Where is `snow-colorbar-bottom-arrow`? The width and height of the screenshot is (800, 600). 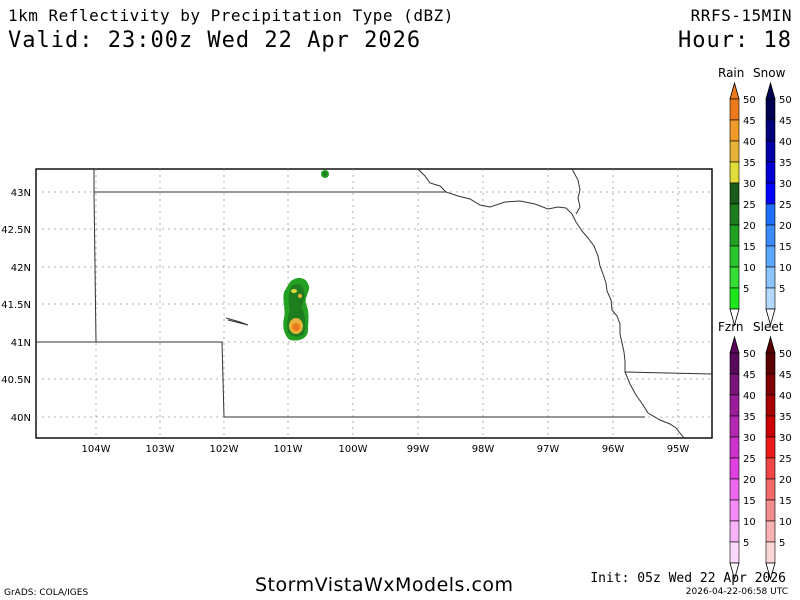 snow-colorbar-bottom-arrow is located at coordinates (770, 317).